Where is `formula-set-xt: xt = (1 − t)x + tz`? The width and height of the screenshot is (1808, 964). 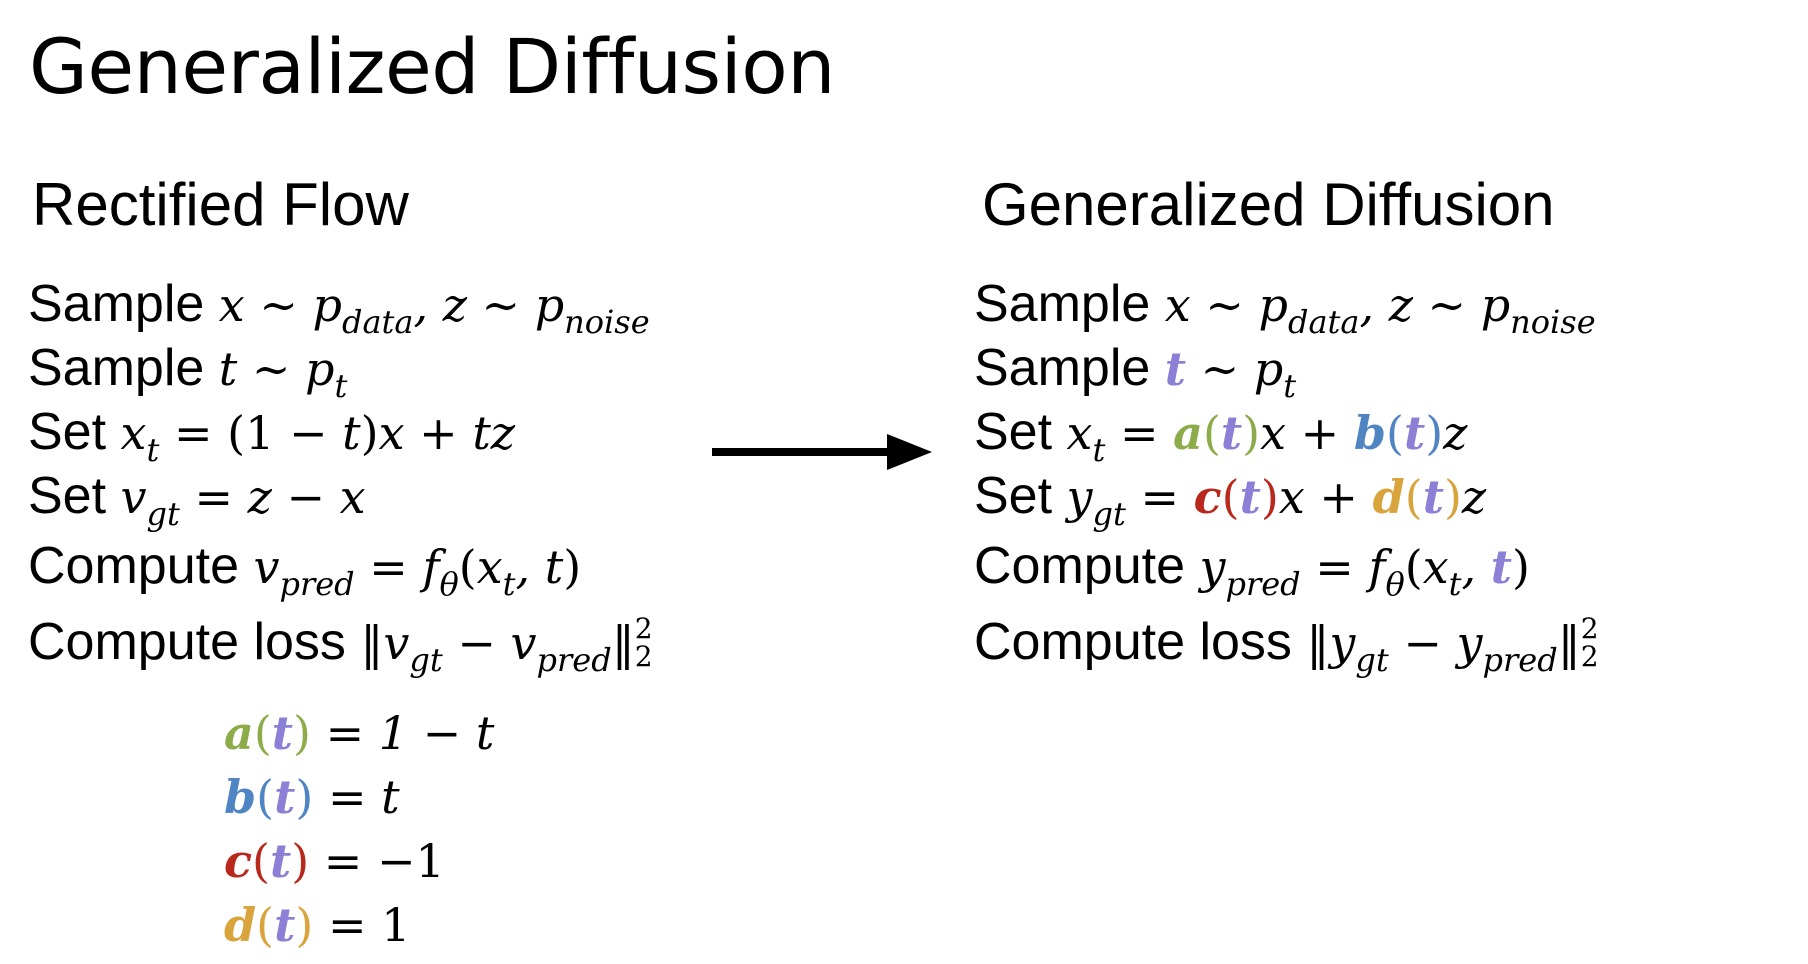
formula-set-xt: xt = (1 − t)x + tz is located at coordinates (318, 437).